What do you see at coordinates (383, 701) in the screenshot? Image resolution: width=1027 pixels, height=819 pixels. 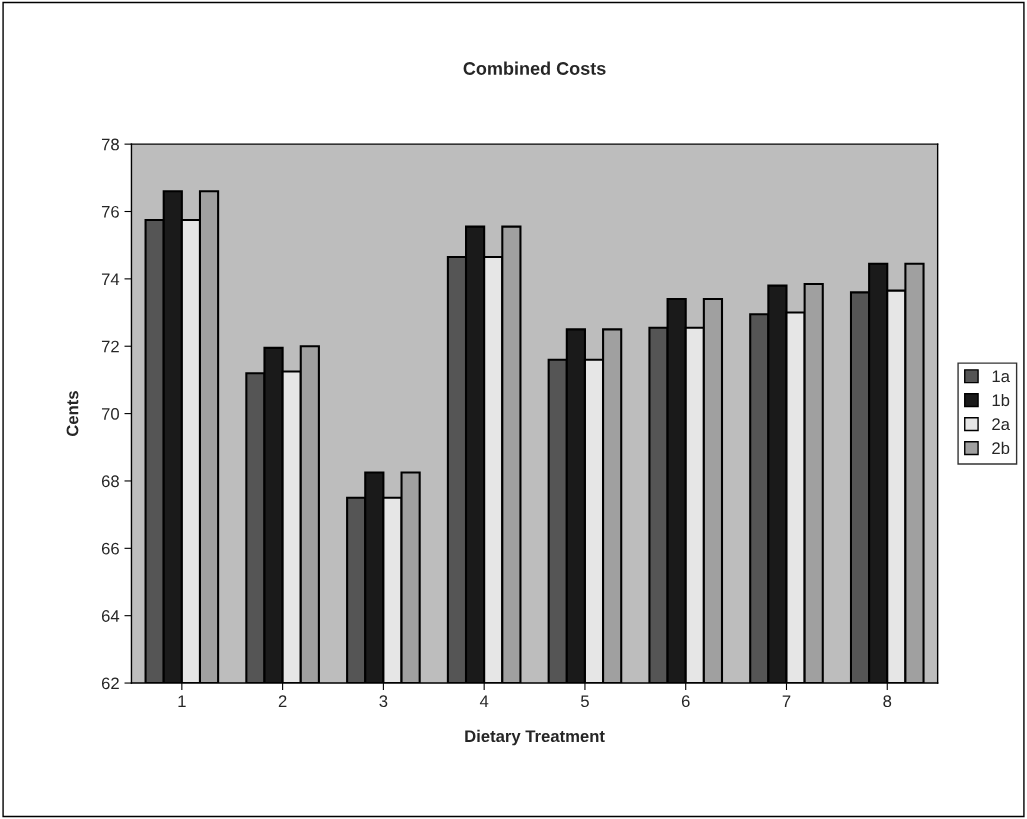 I see `x-tick-label: 3` at bounding box center [383, 701].